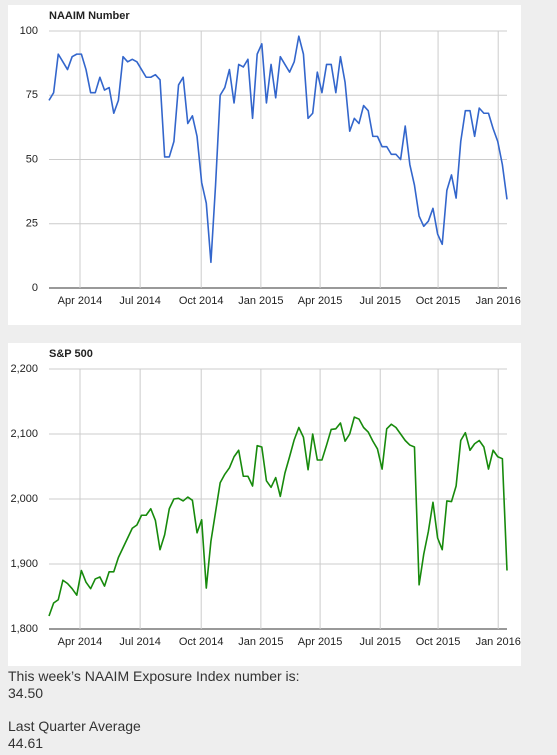  Describe the element at coordinates (29, 31) in the screenshot. I see `y-tick-label: 100` at that location.